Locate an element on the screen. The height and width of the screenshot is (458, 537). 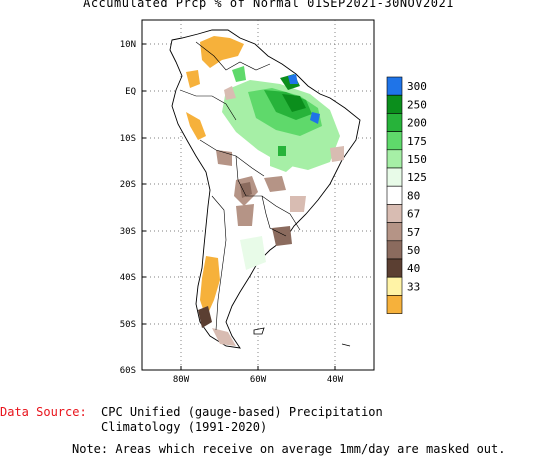
lat-label-50s: 50S is located at coordinates (128, 325).